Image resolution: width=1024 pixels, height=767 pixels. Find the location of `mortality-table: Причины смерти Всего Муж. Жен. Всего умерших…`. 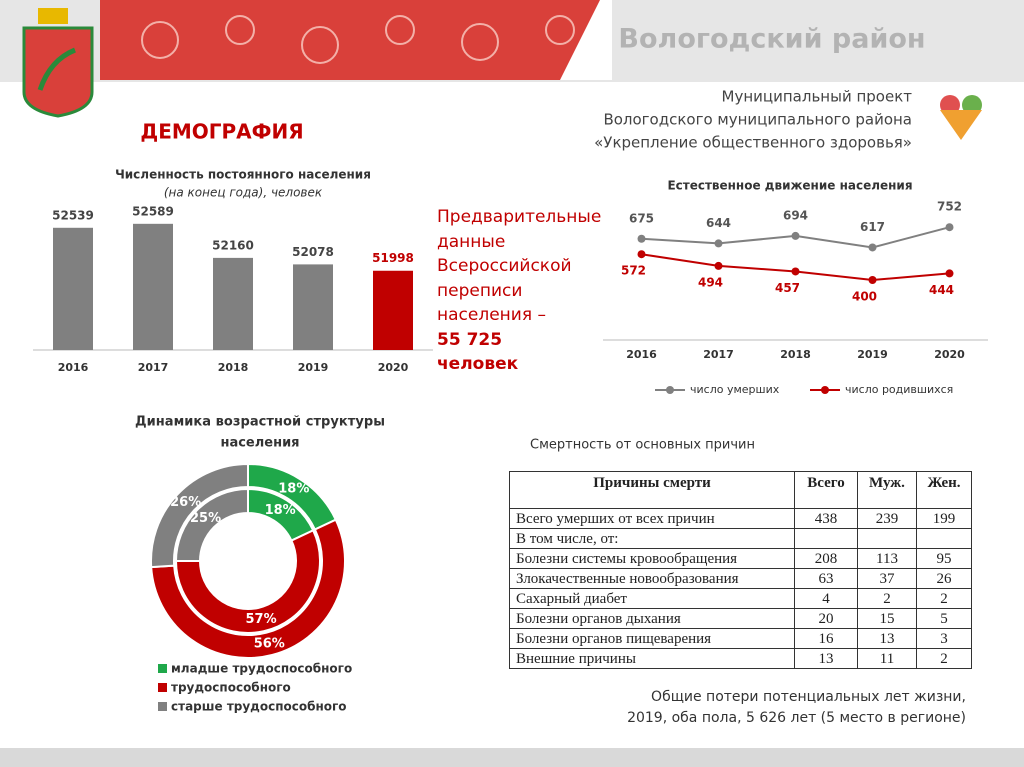

mortality-table: Причины смерти Всего Муж. Жен. Всего умерших… is located at coordinates (740, 570).